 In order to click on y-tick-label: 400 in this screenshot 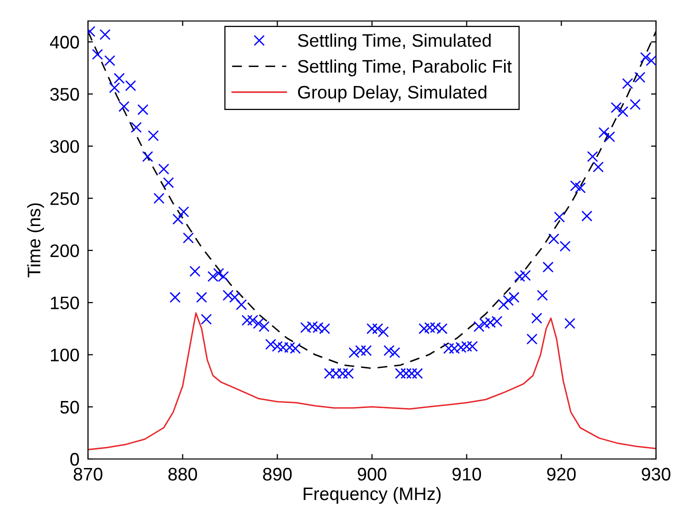, I will do `click(64, 42)`.